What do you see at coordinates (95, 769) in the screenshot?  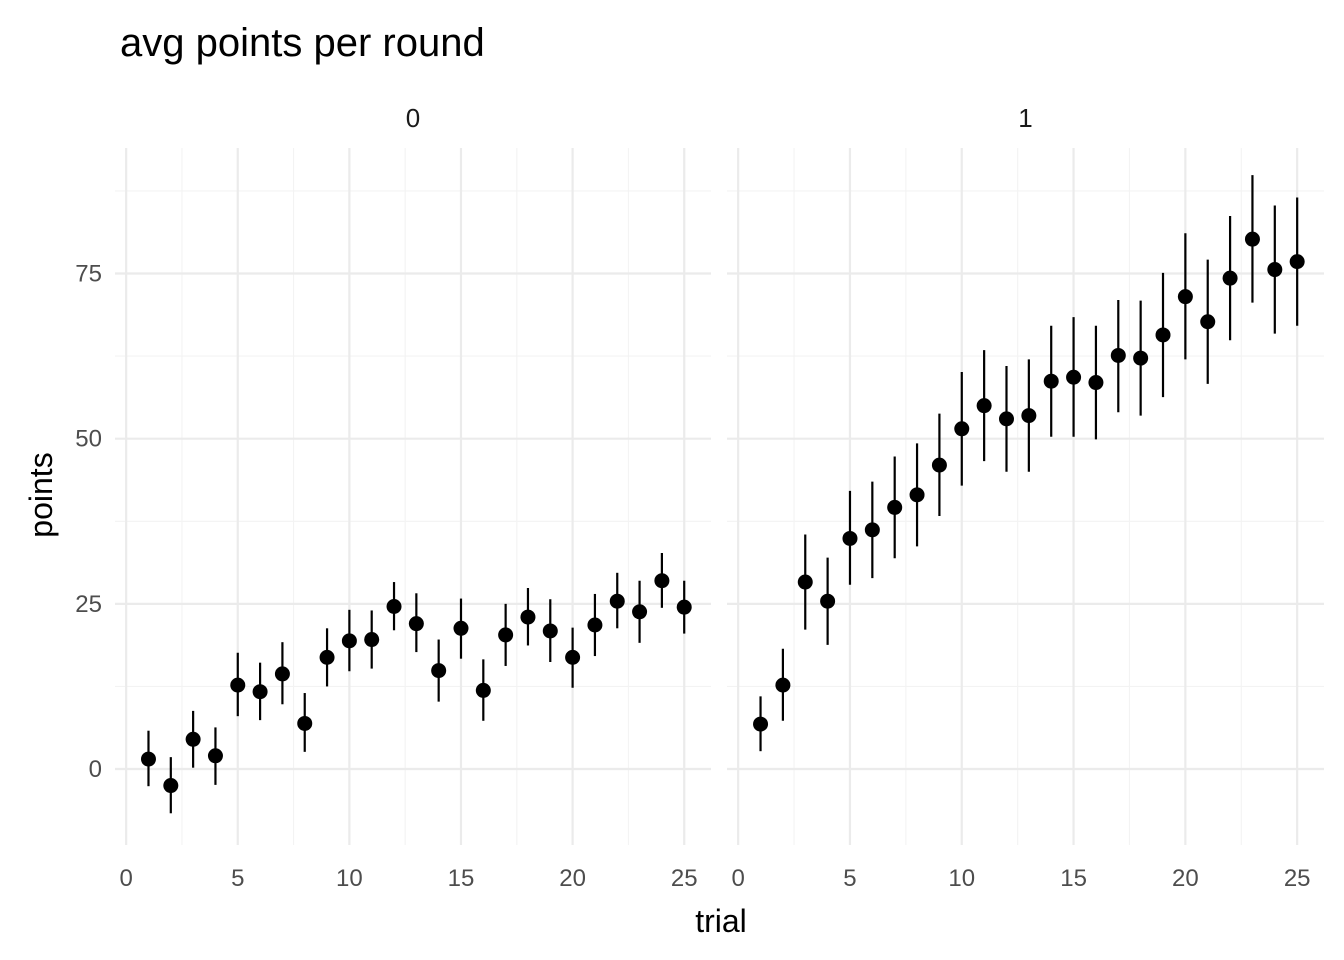 I see `y-tick-label: 0` at bounding box center [95, 769].